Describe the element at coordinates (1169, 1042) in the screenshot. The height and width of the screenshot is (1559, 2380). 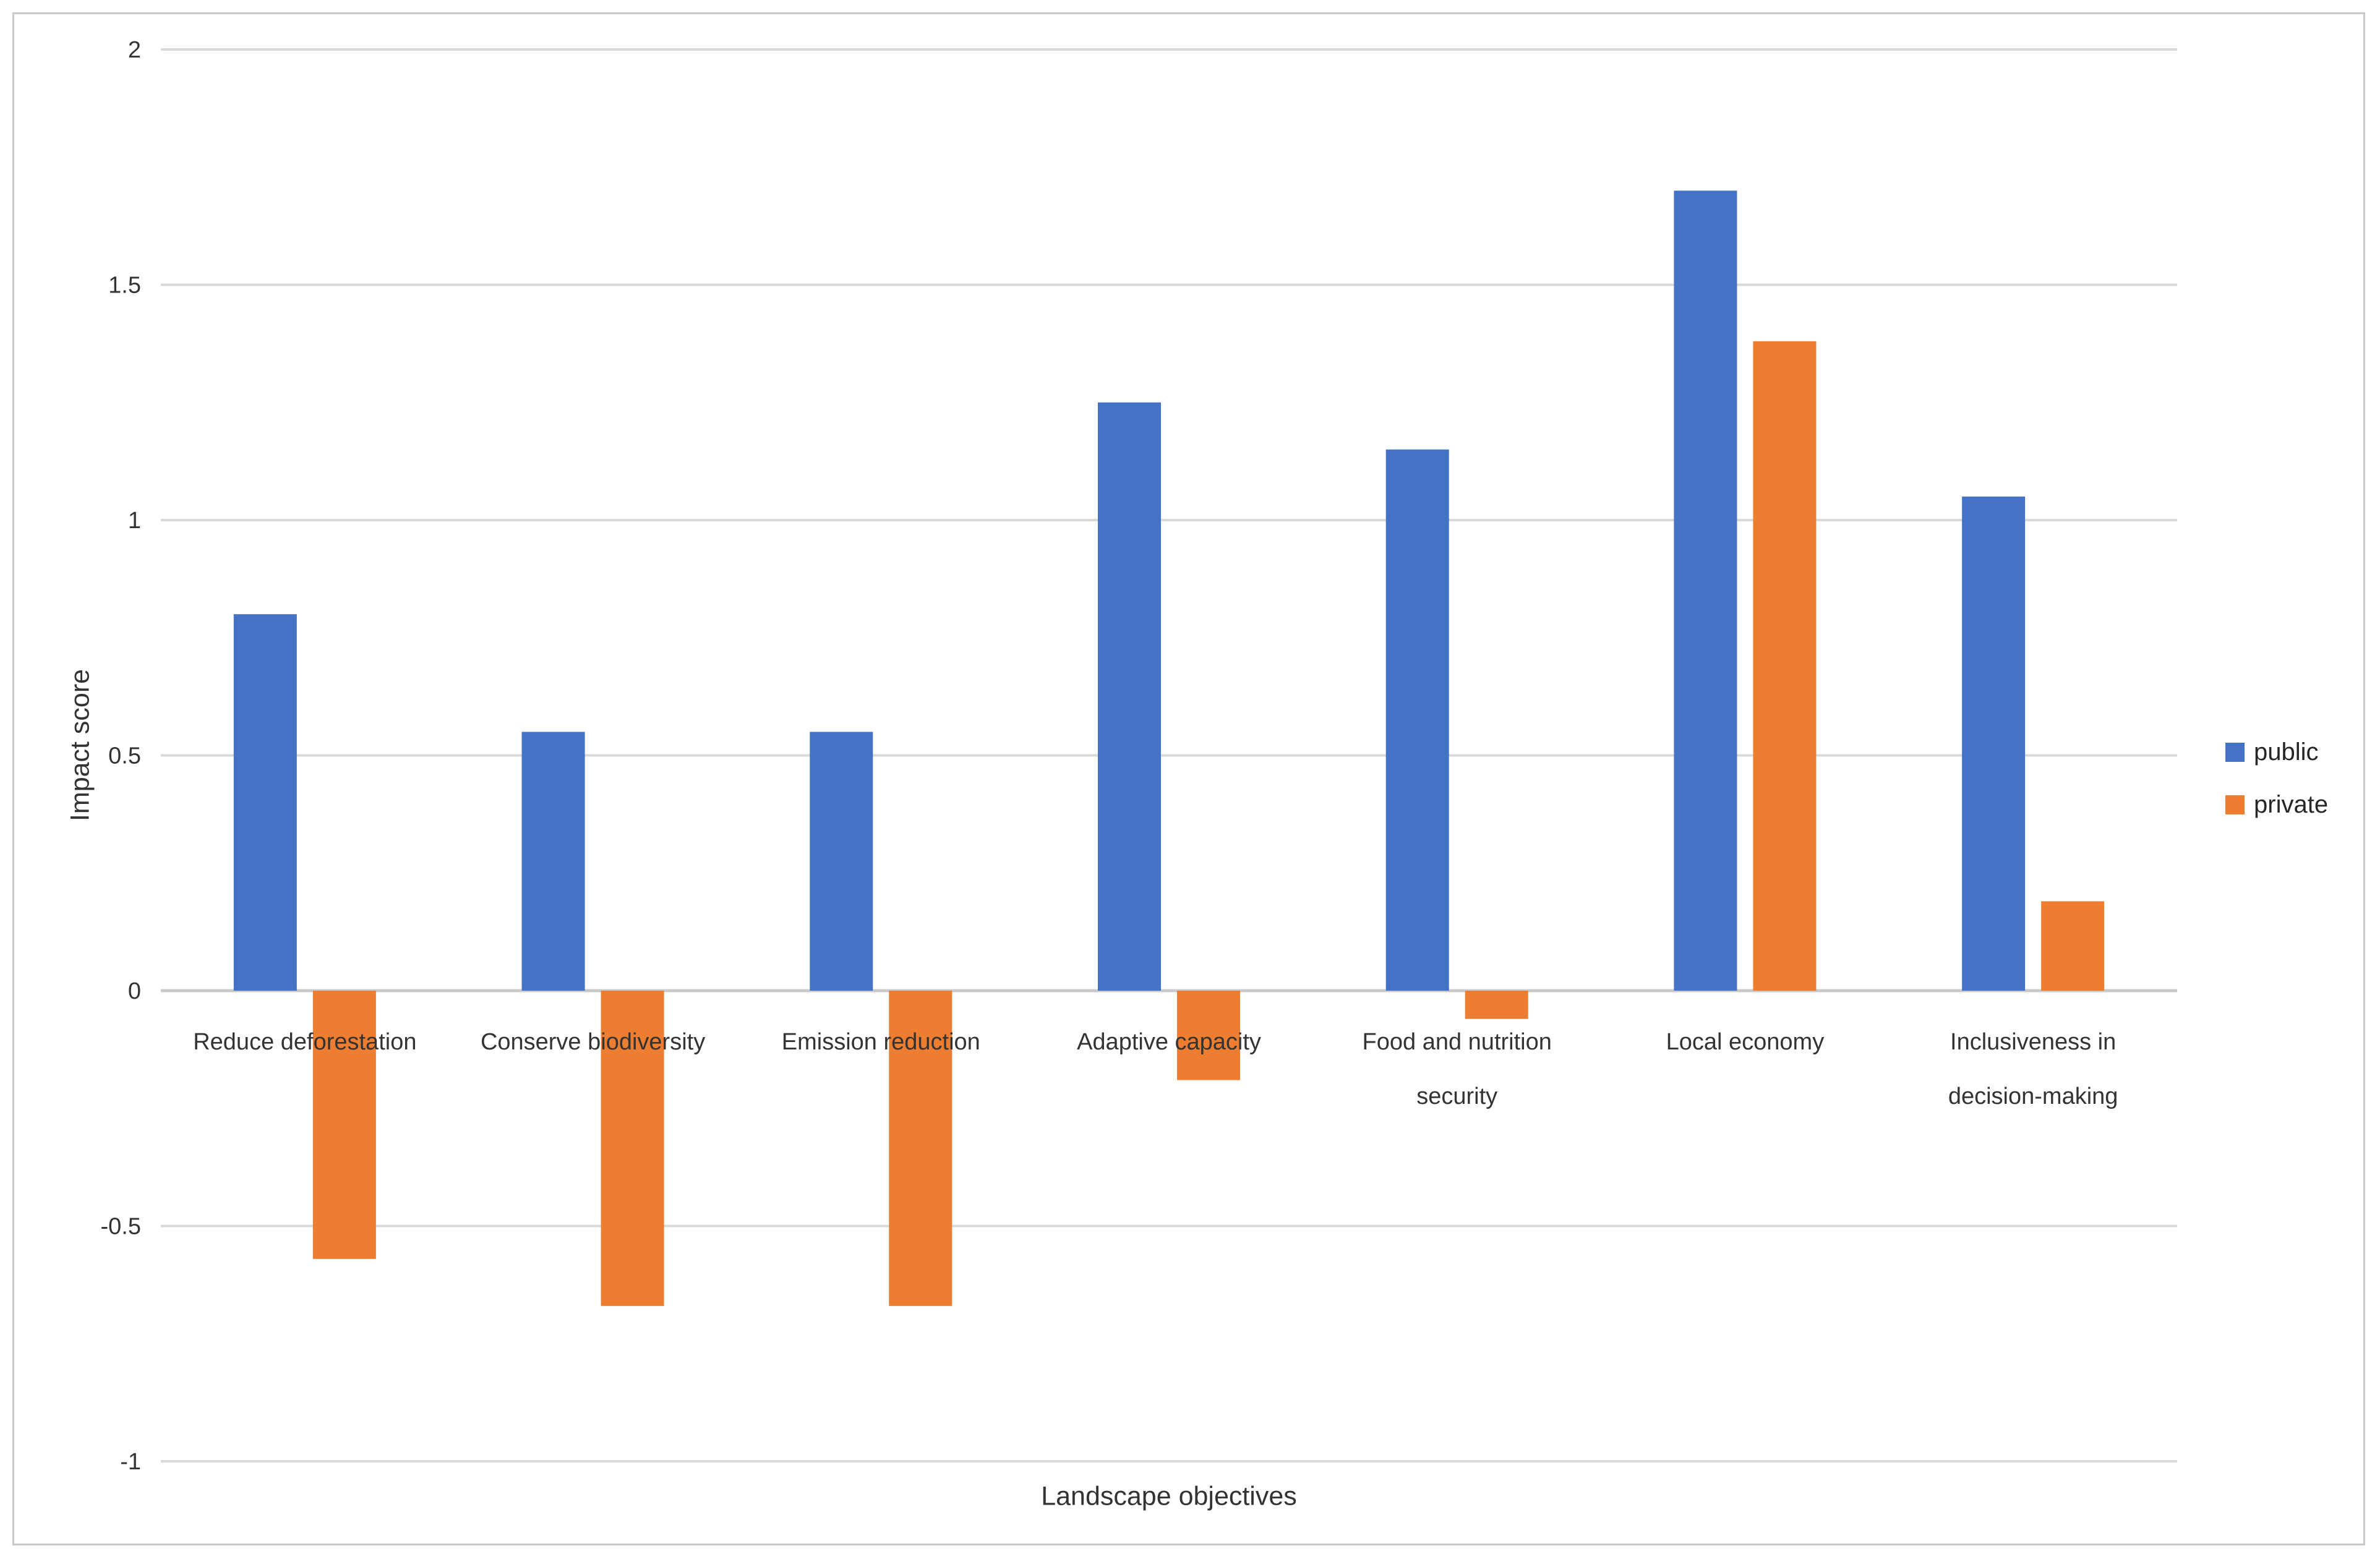
I see `x-category-label: Adaptive capacity` at that location.